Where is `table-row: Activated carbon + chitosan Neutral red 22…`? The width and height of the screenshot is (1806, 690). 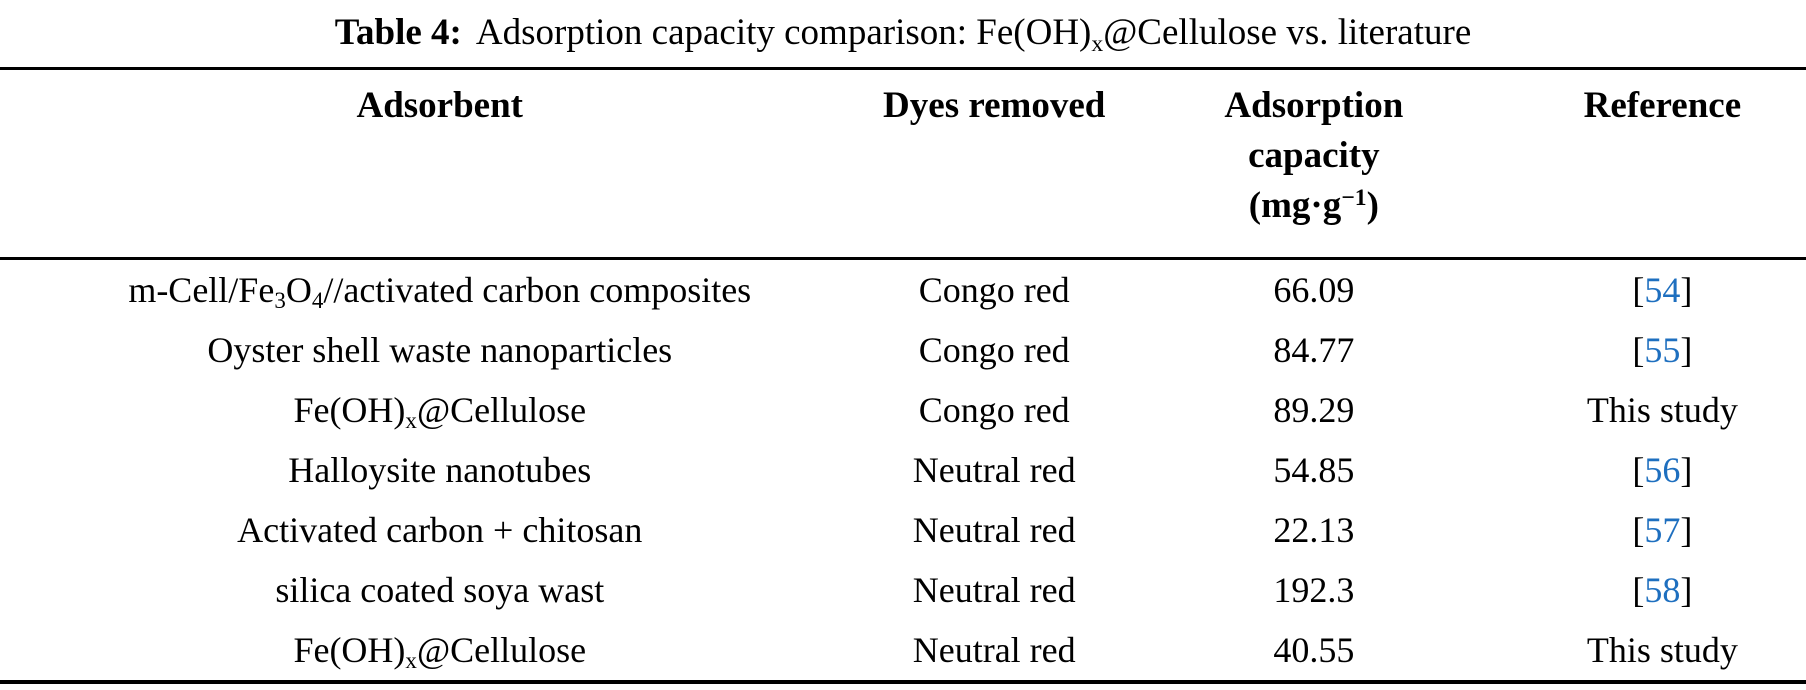
table-row: Activated carbon + chitosan Neutral red 22… is located at coordinates (903, 530).